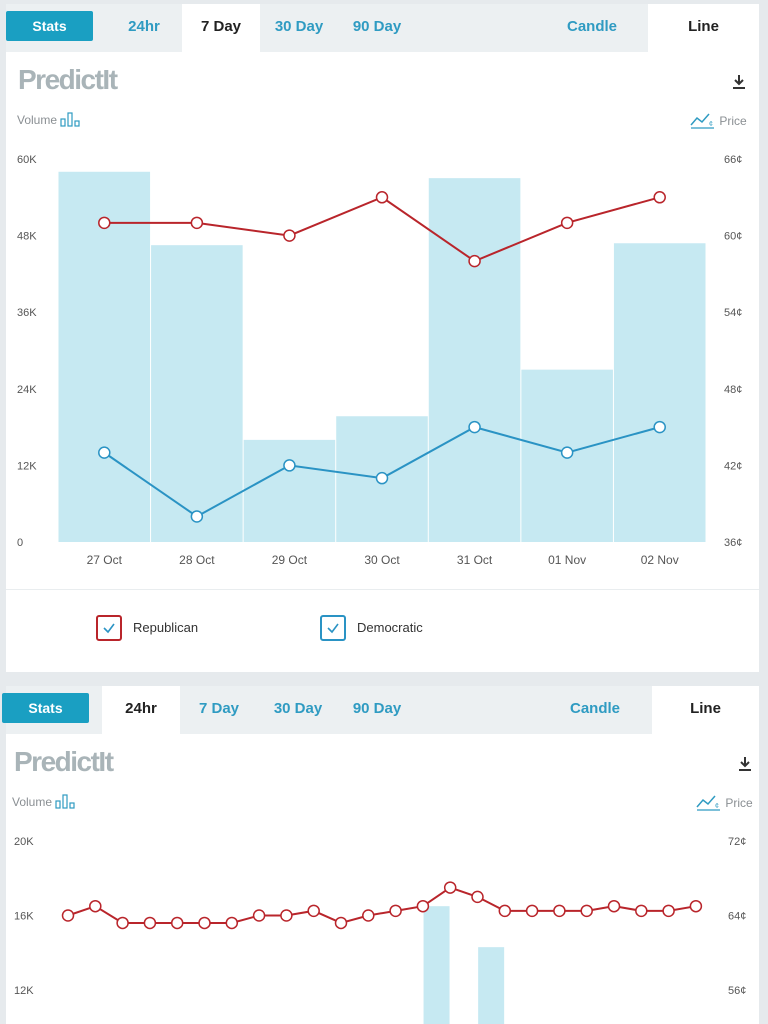  I want to click on y-left-tick-label: 16K, so click(24, 917).